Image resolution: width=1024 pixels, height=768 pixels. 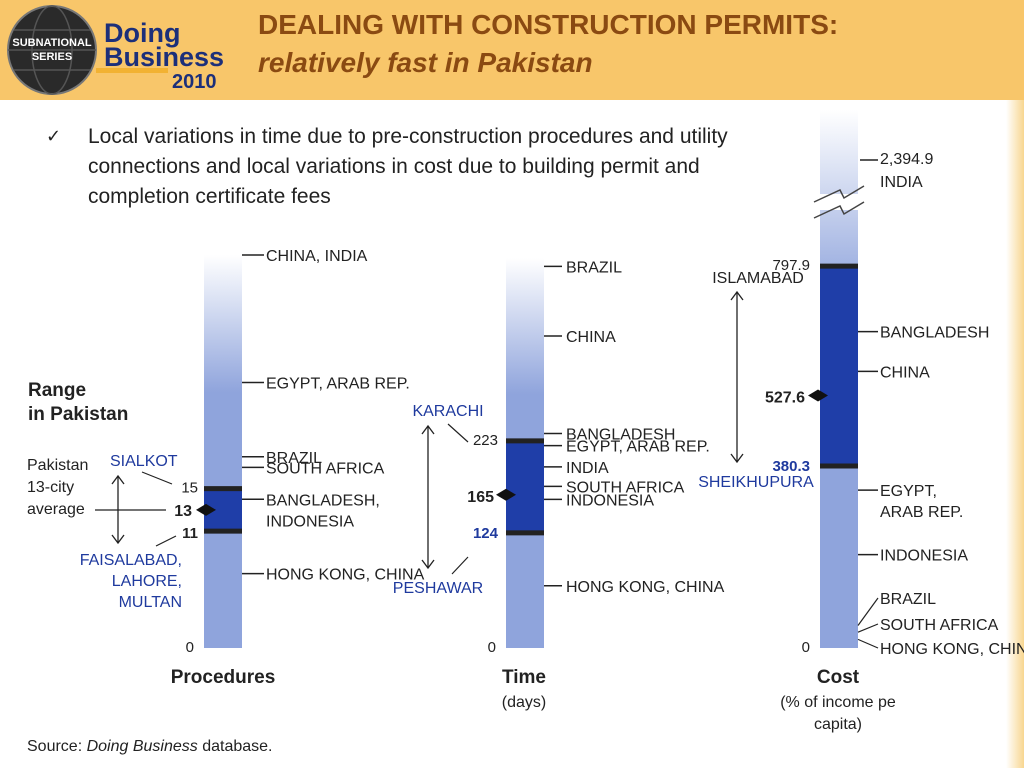 What do you see at coordinates (901, 182) in the screenshot?
I see `cost-comparator-label: INDIA` at bounding box center [901, 182].